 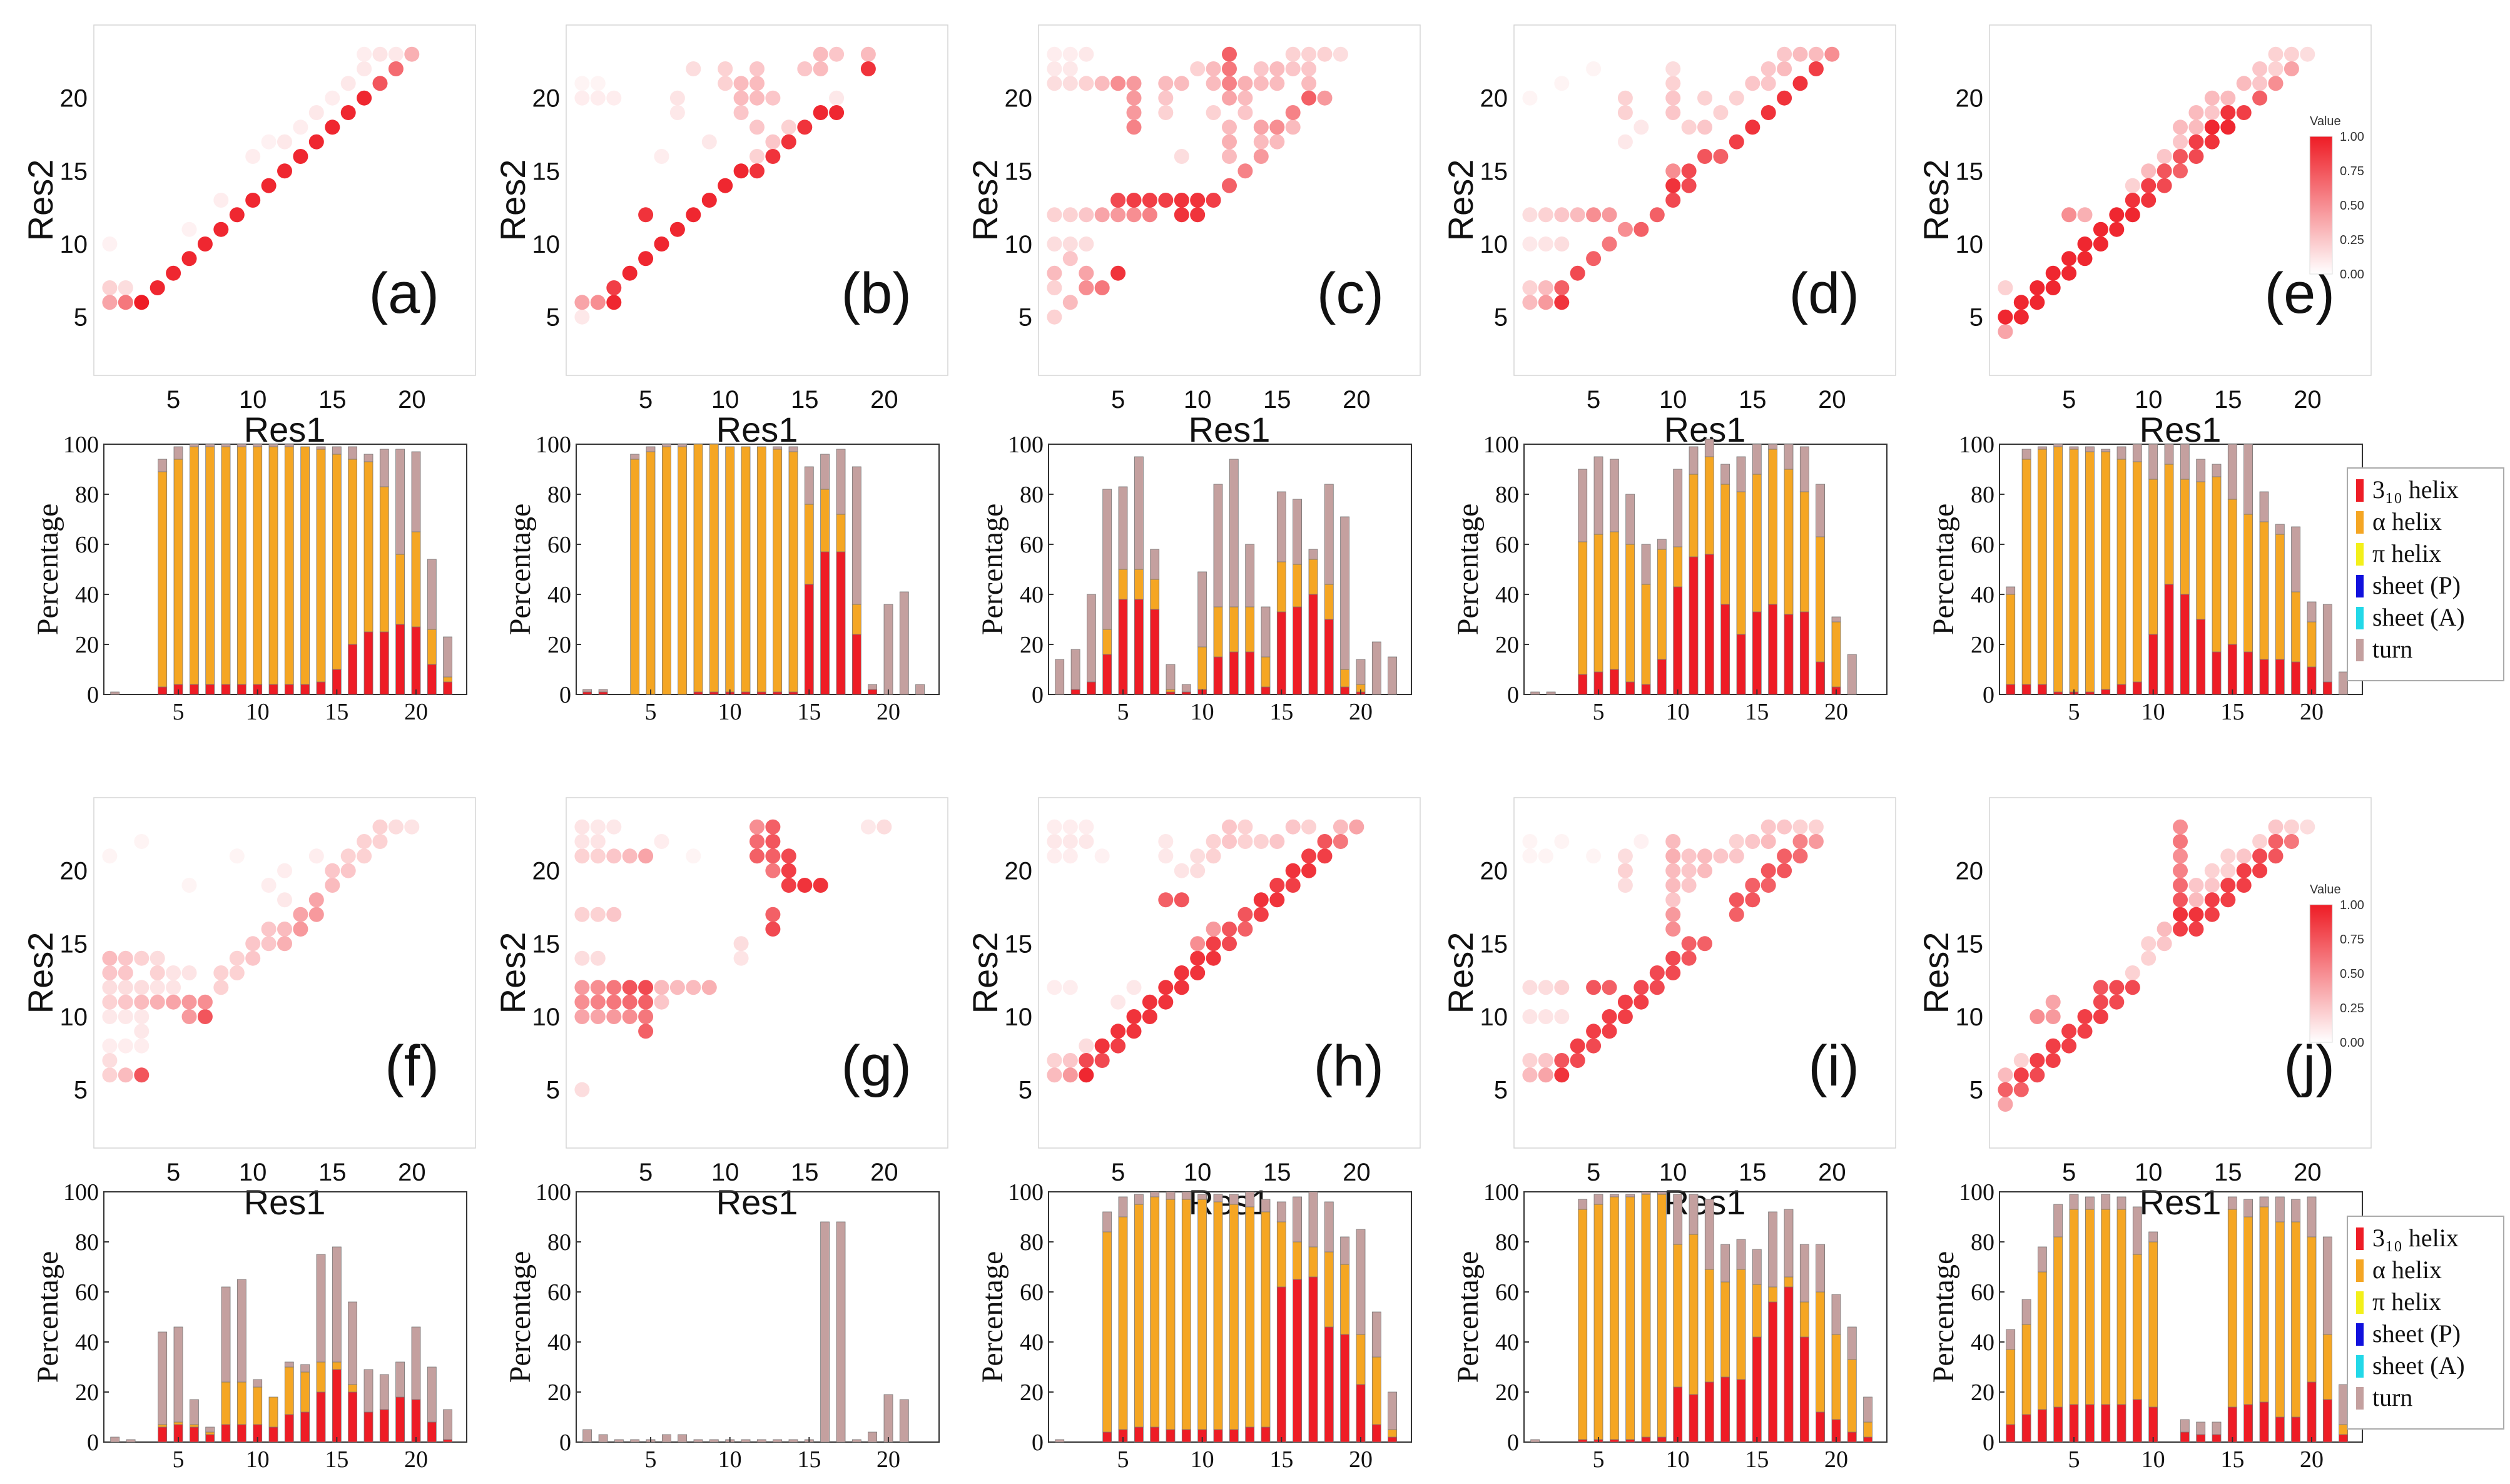 What do you see at coordinates (1988, 695) in the screenshot?
I see `y-tick-label: 0` at bounding box center [1988, 695].